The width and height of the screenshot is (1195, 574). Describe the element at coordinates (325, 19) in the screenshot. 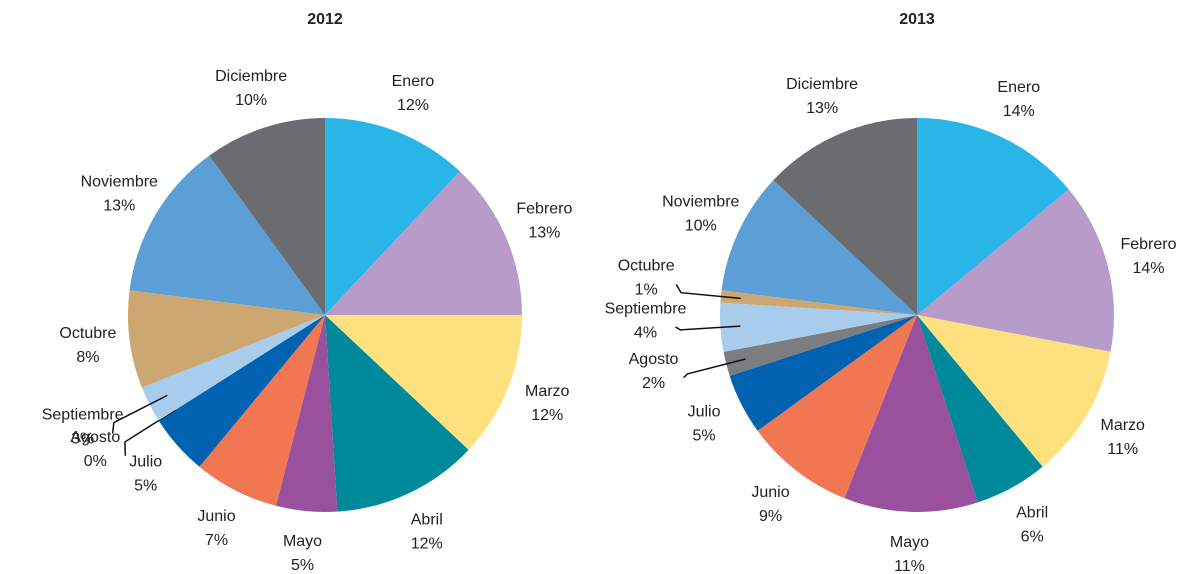

I see `chart-title: 2012` at that location.